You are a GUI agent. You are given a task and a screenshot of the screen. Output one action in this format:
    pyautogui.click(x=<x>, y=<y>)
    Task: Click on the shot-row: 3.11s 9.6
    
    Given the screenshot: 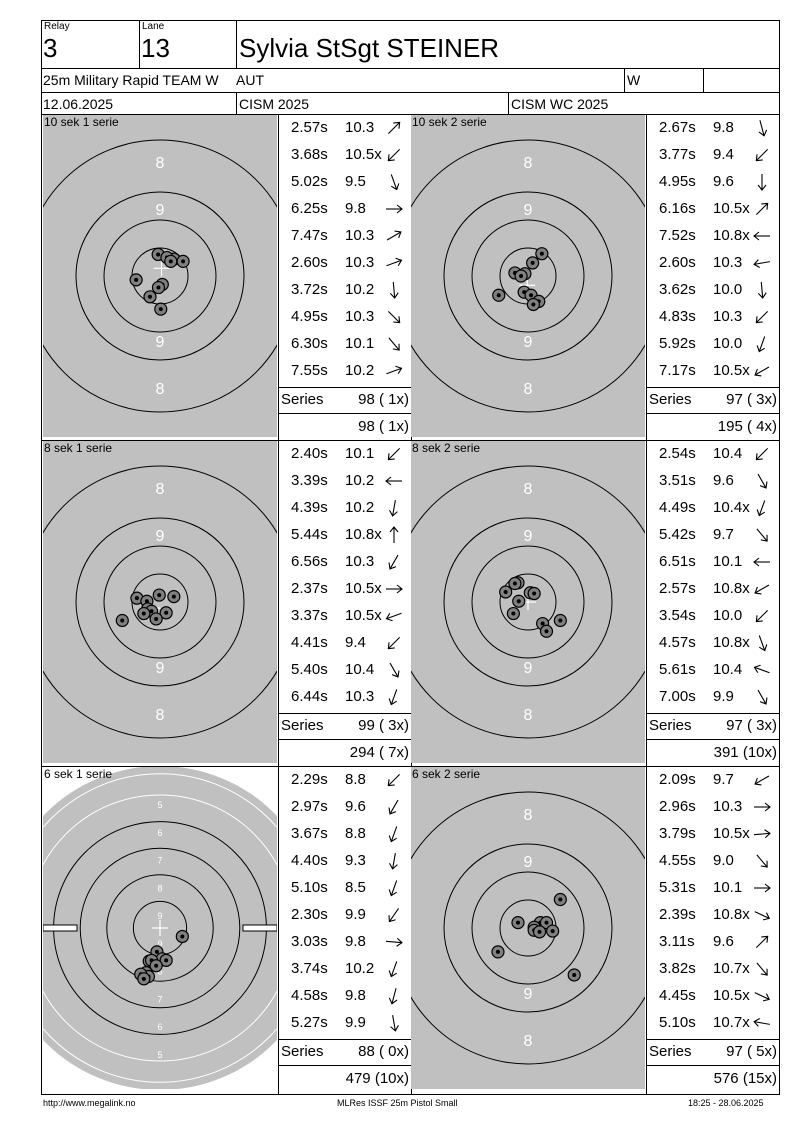 What is the action you would take?
    pyautogui.click(x=713, y=942)
    